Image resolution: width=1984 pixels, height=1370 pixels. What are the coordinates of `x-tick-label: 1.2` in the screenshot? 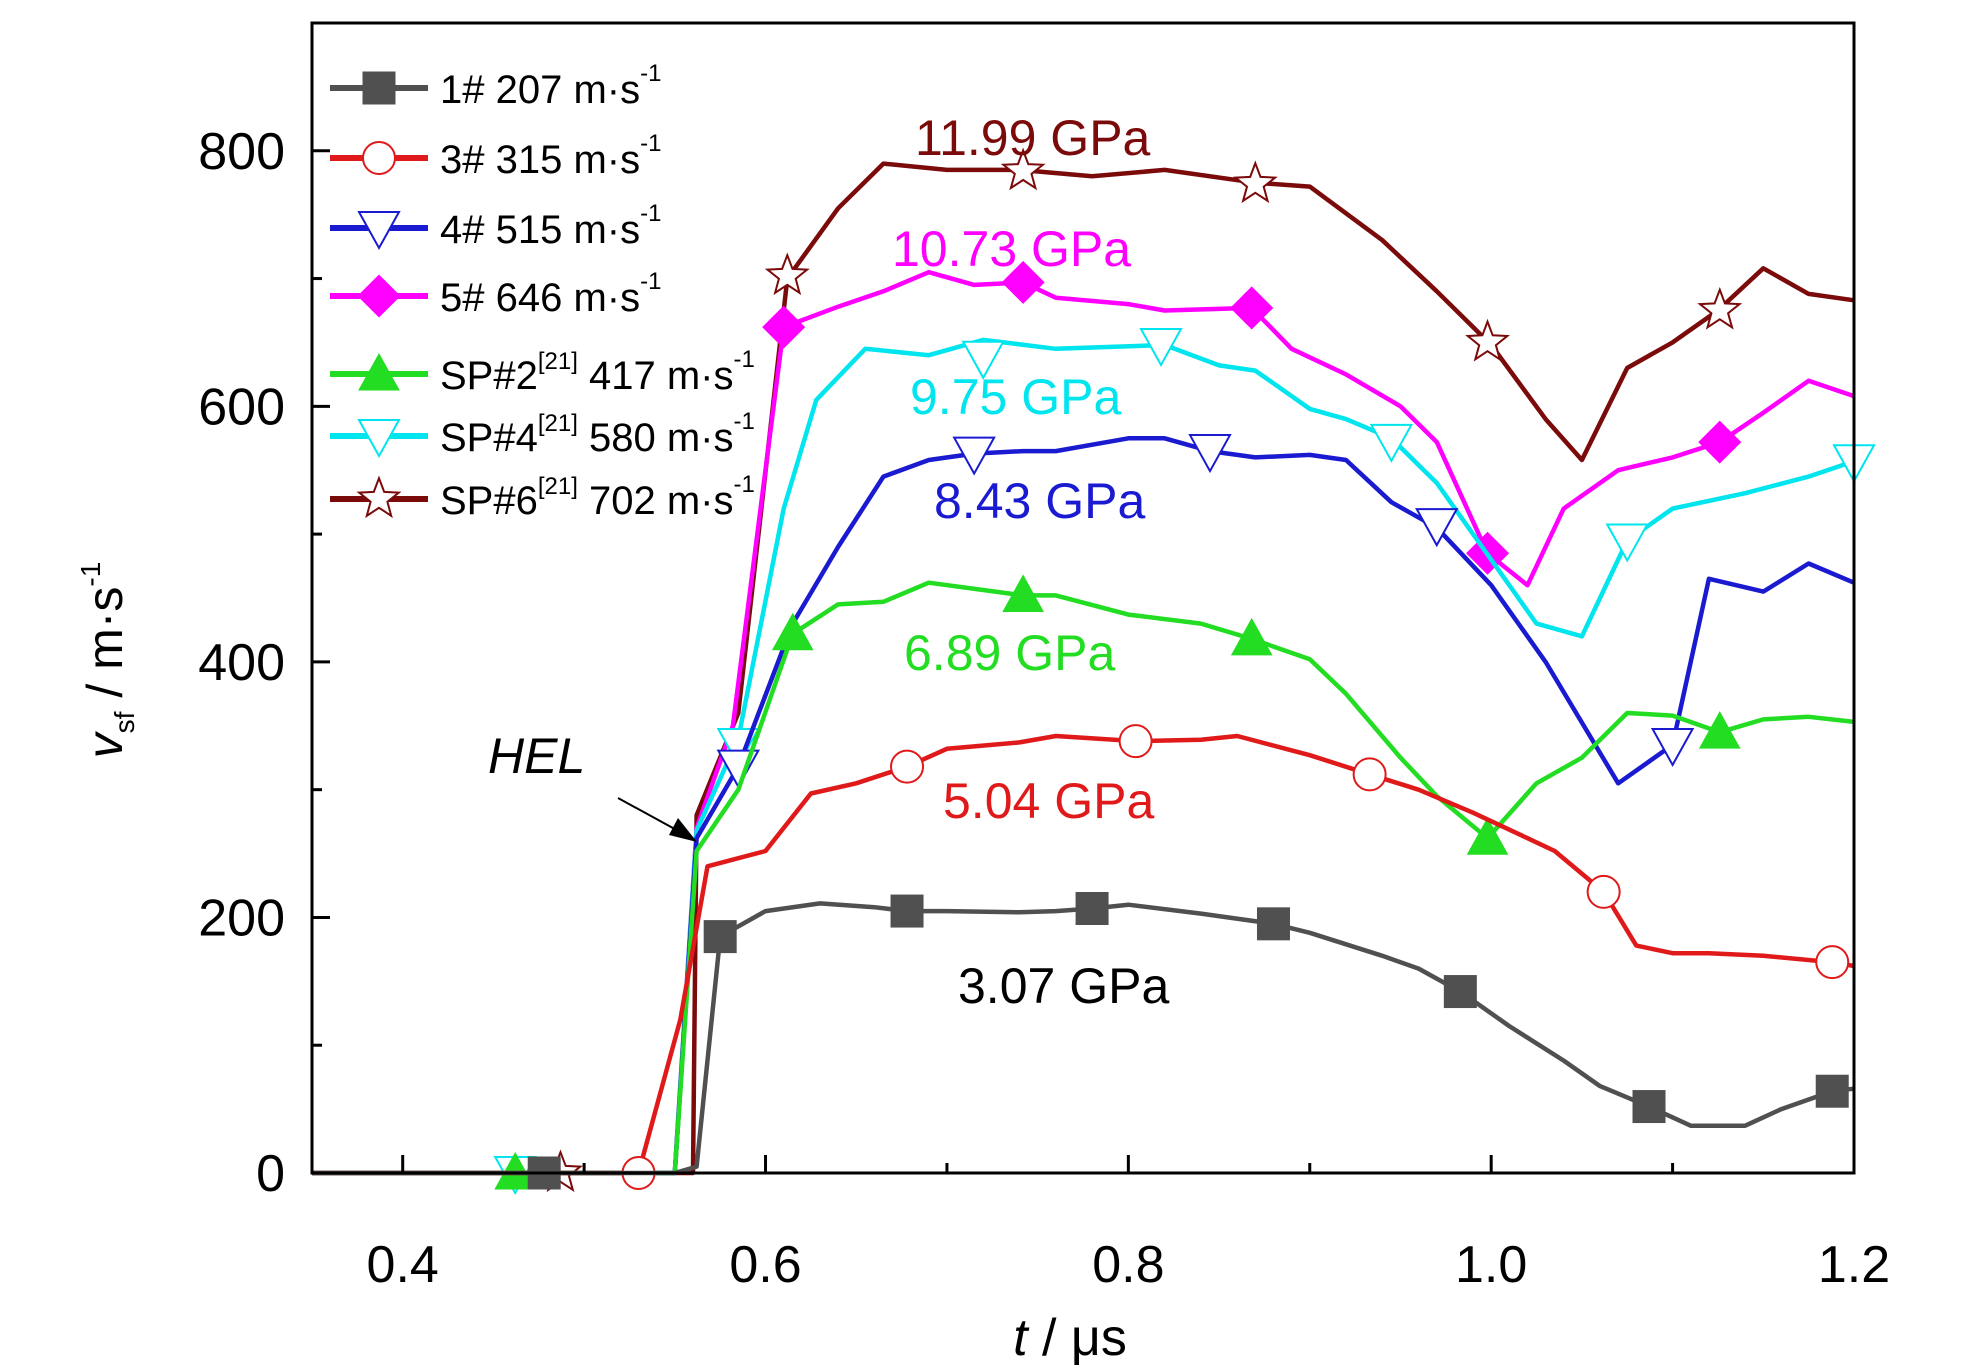 It's located at (1854, 1265).